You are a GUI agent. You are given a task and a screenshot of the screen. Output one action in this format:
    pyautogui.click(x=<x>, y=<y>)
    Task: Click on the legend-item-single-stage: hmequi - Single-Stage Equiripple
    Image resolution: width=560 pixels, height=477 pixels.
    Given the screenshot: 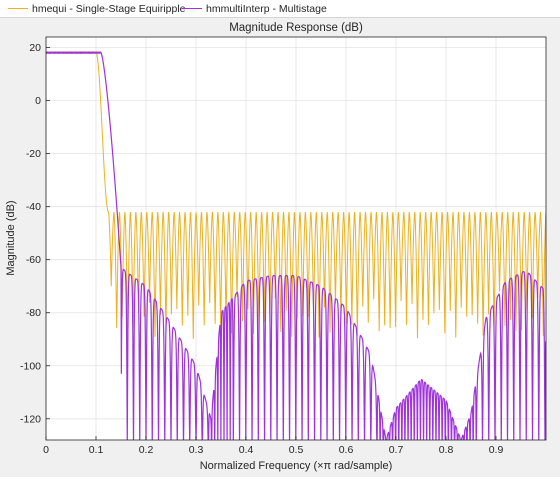 What is the action you would take?
    pyautogui.click(x=97, y=8)
    